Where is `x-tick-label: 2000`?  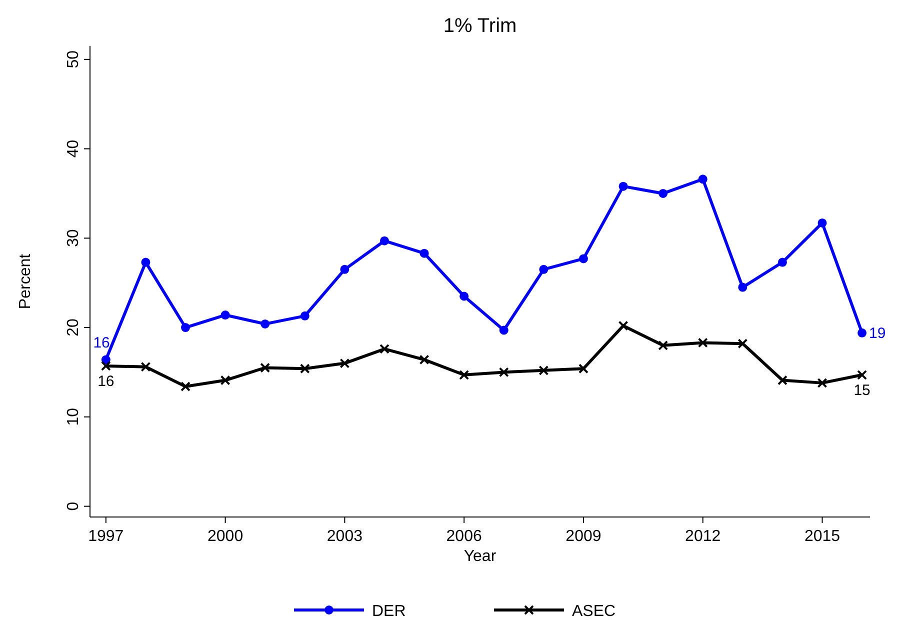 x-tick-label: 2000 is located at coordinates (226, 536).